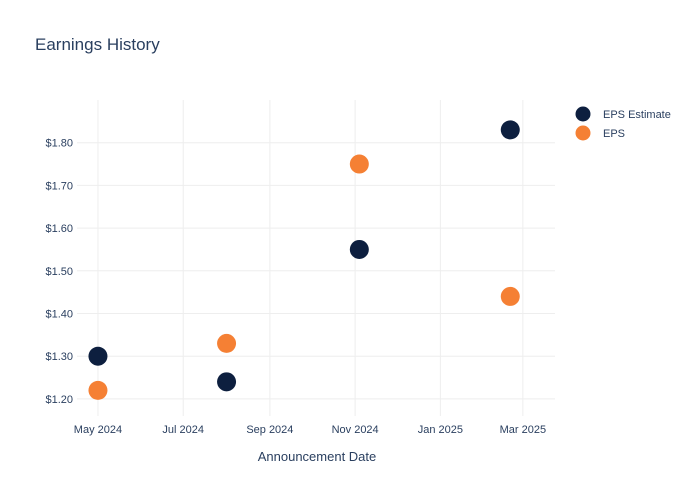 This screenshot has width=700, height=500. What do you see at coordinates (600, 133) in the screenshot?
I see `legend-item: EPS` at bounding box center [600, 133].